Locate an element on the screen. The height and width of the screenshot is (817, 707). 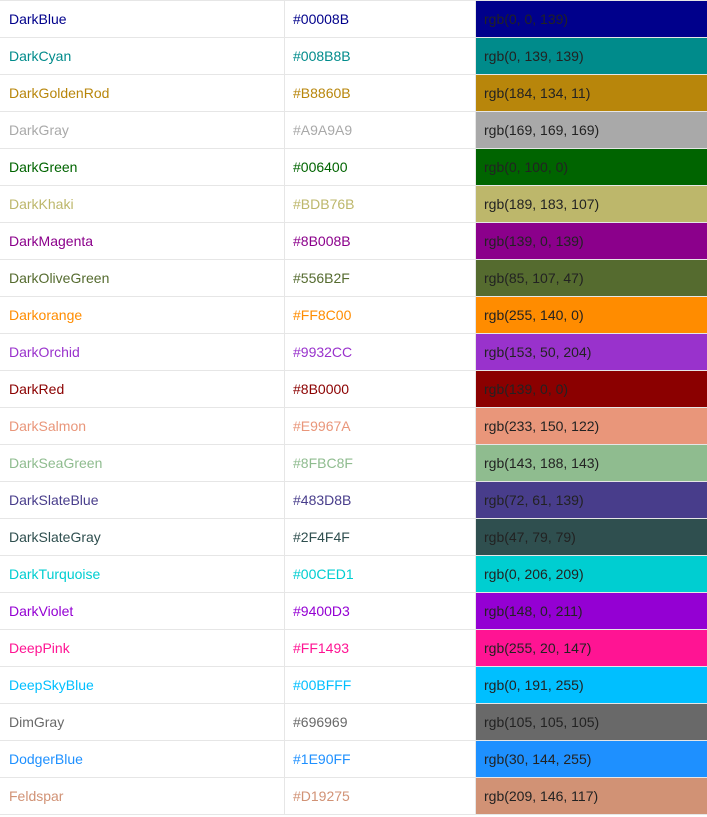
color-swatch-cell: rgb(0, 191, 255) is located at coordinates (591, 685).